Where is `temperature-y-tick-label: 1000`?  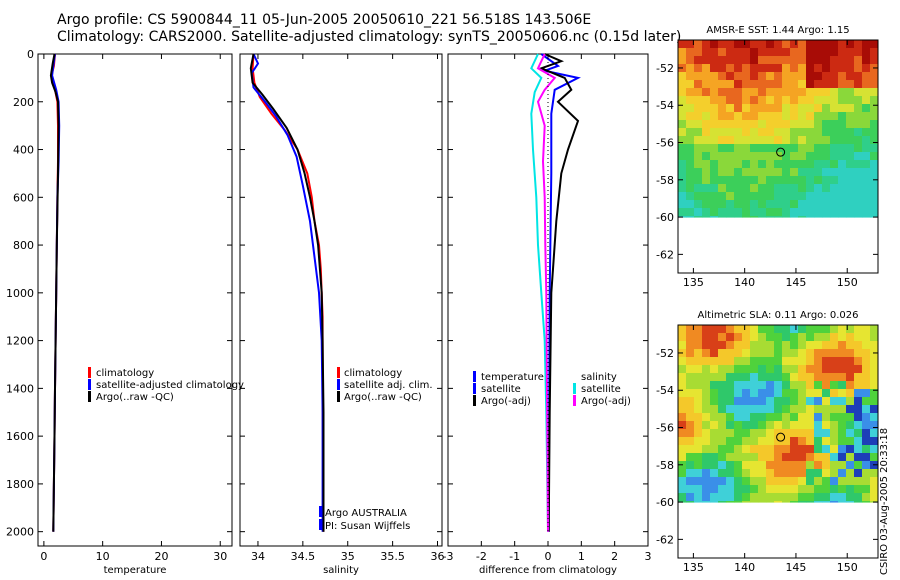 temperature-y-tick-label: 1000 is located at coordinates (20, 293).